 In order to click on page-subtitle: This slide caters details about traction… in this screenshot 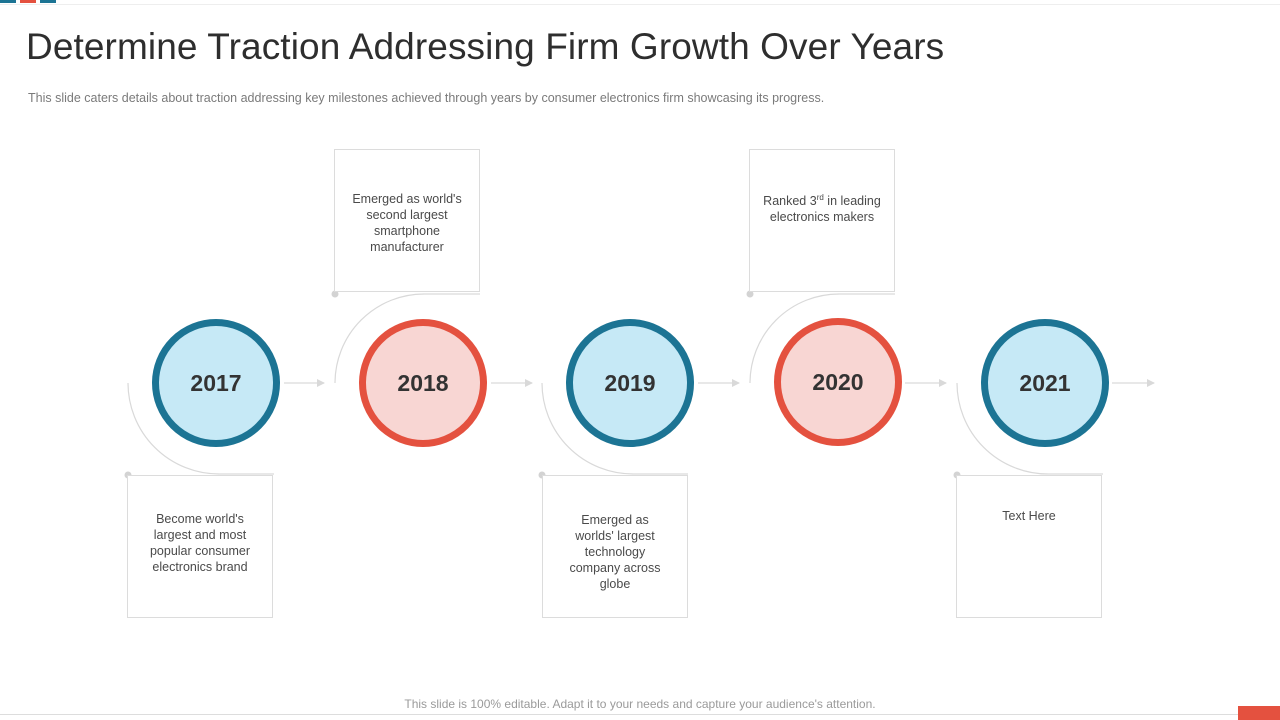, I will do `click(426, 98)`.